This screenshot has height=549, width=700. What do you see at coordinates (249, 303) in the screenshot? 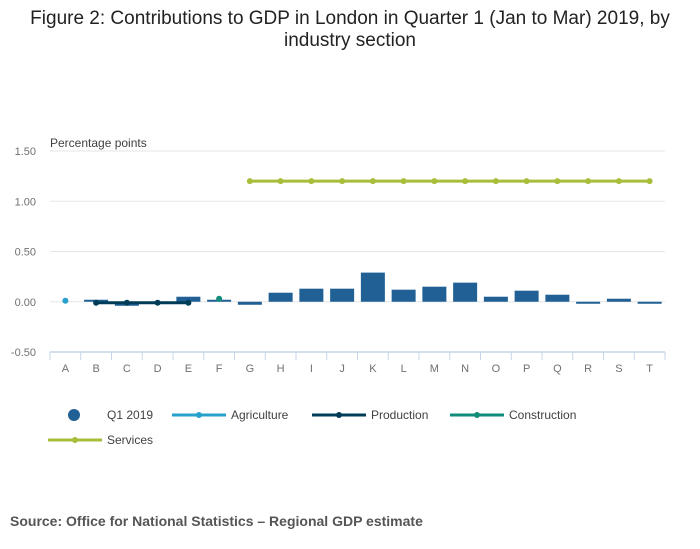
I see `bar-G` at bounding box center [249, 303].